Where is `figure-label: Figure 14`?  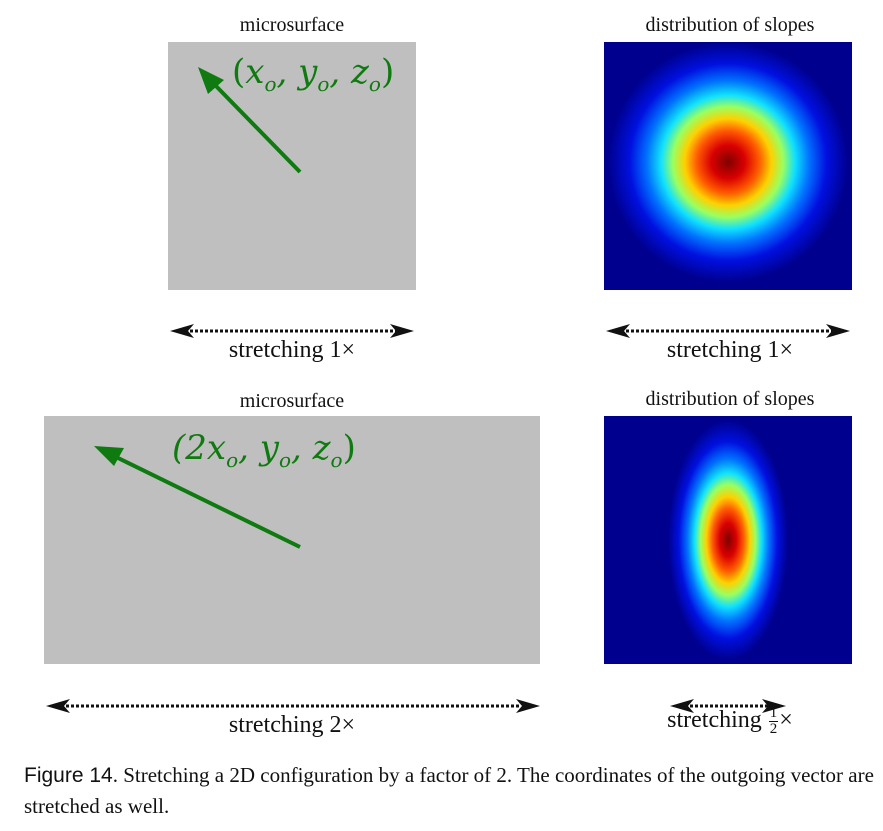
figure-label: Figure 14 is located at coordinates (68, 775).